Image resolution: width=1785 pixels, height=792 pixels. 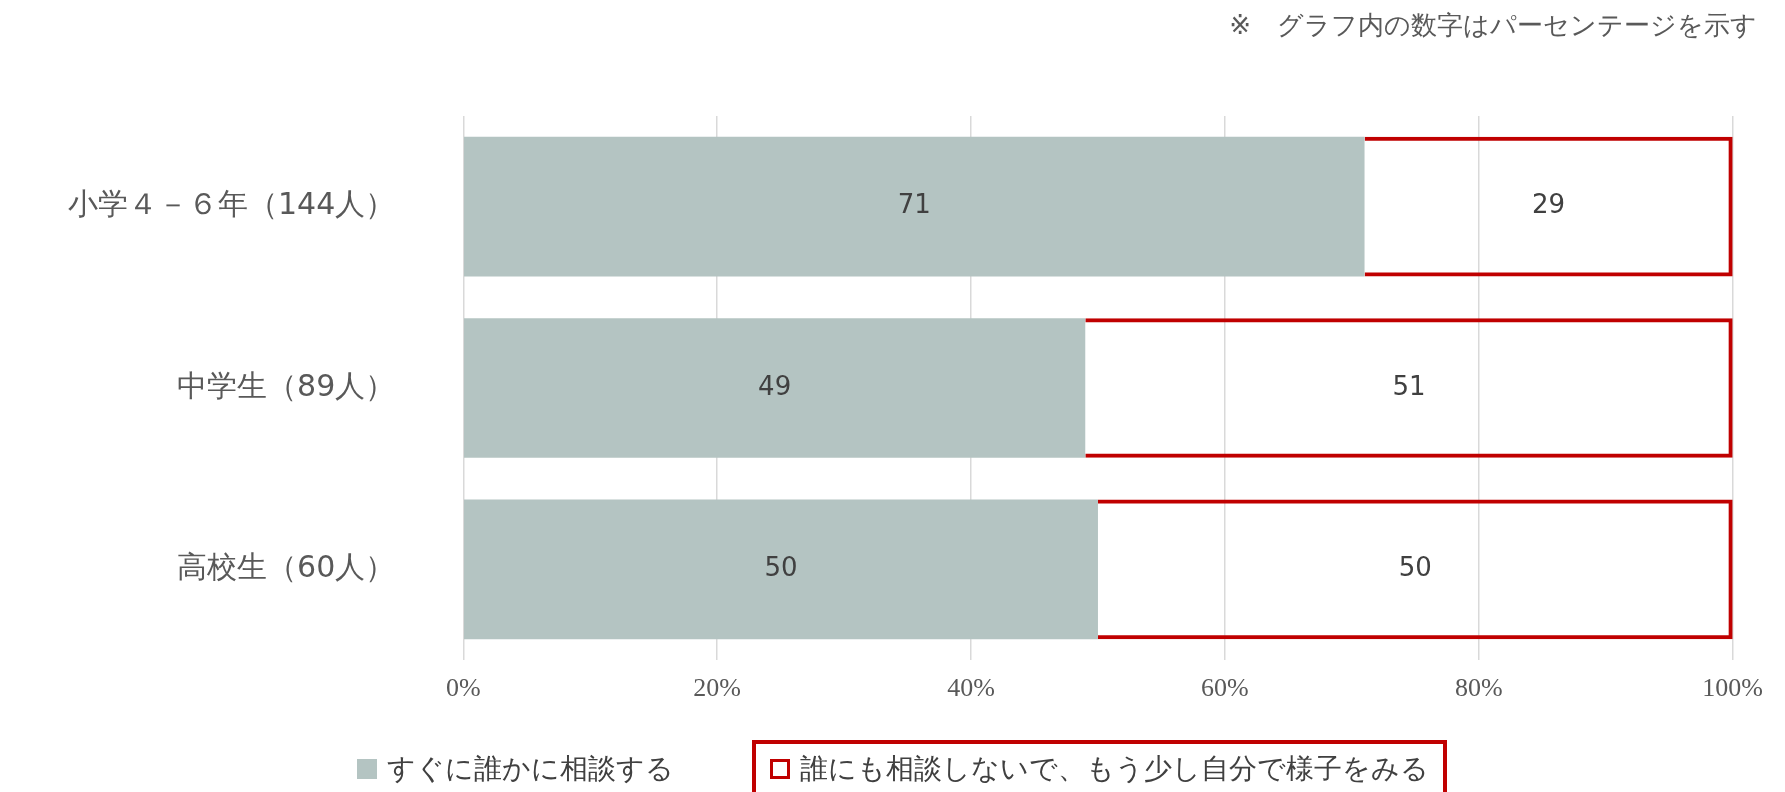 I want to click on x-tick-label: 0%, so click(x=463, y=688).